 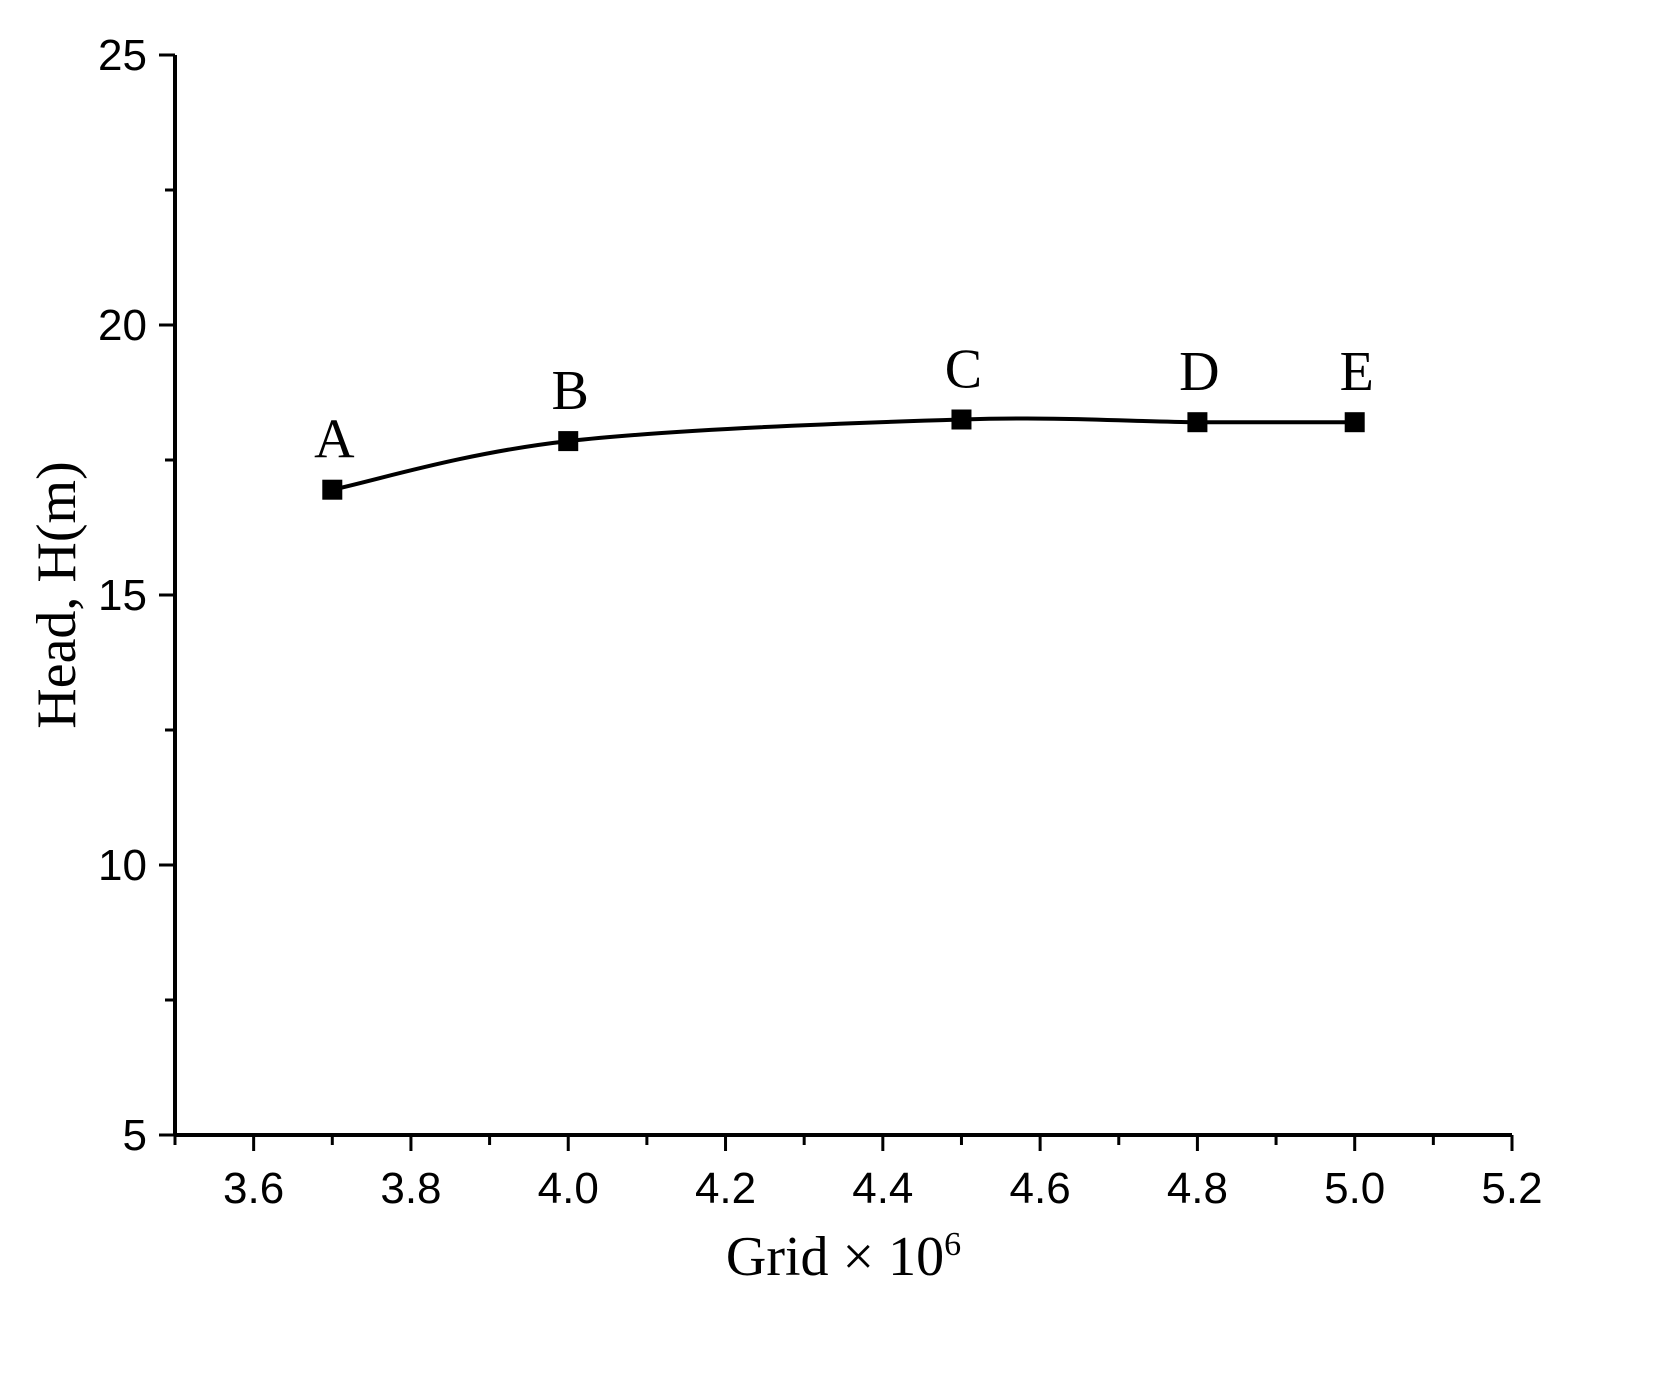 I want to click on x-tick-label: 4.0, so click(x=568, y=1188).